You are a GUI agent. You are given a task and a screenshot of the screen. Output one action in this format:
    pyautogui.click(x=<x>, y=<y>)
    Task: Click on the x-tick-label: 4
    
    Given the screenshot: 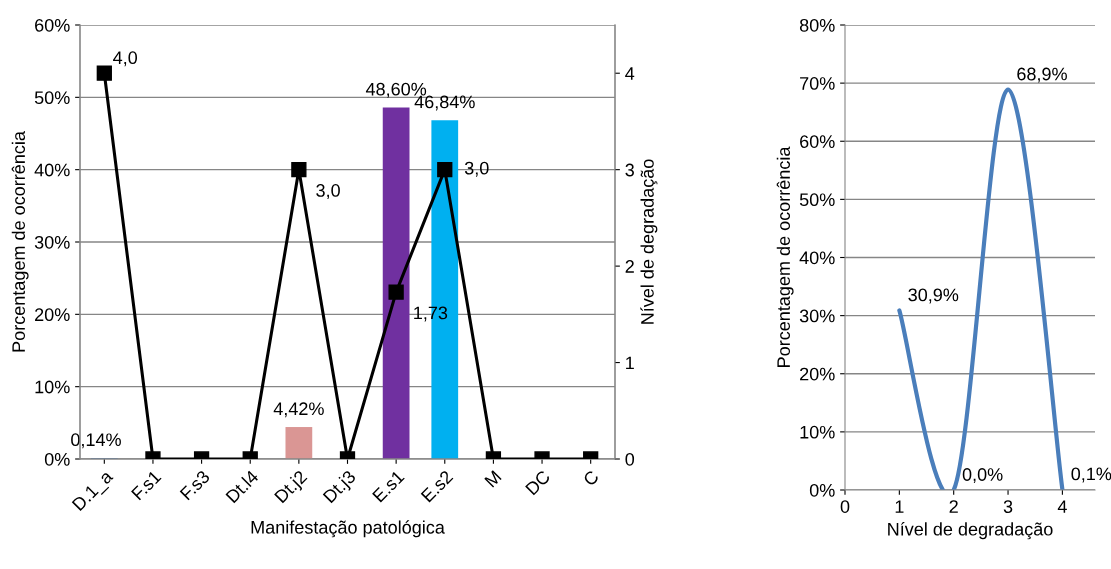 What is the action you would take?
    pyautogui.click(x=1062, y=506)
    